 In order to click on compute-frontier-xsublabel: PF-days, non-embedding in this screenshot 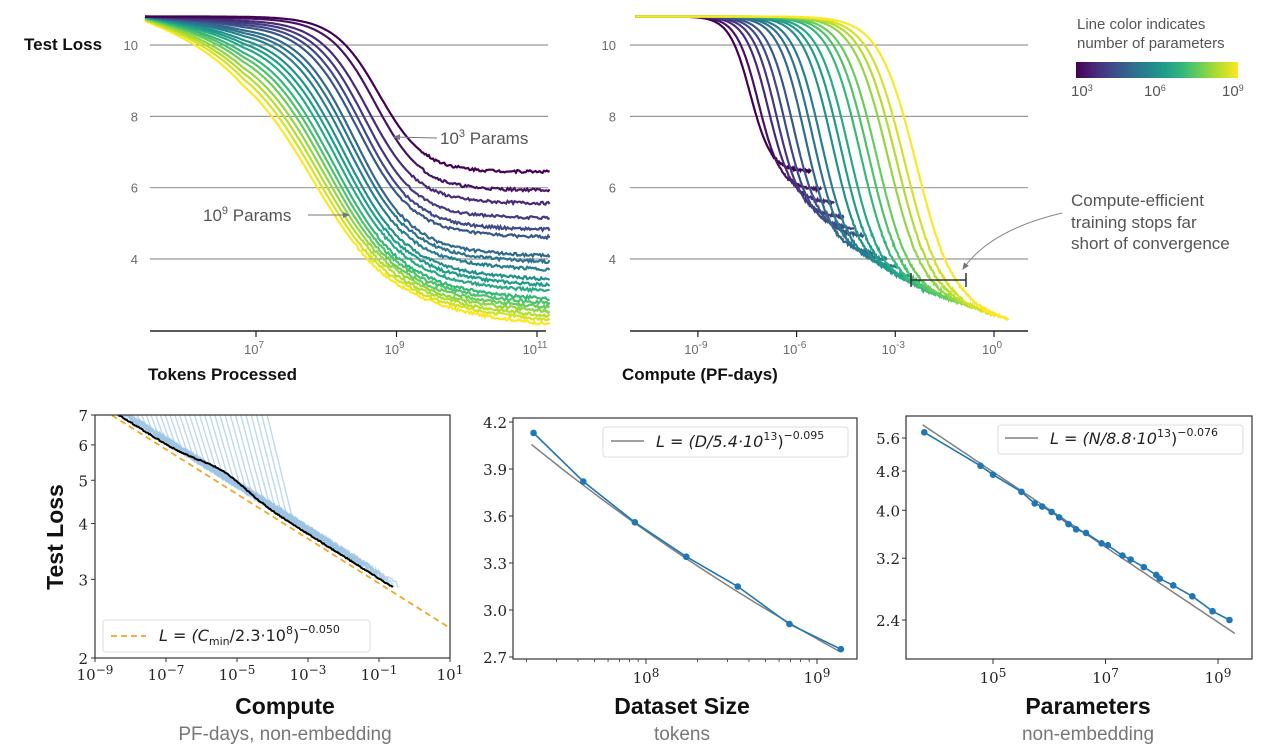, I will do `click(284, 734)`.